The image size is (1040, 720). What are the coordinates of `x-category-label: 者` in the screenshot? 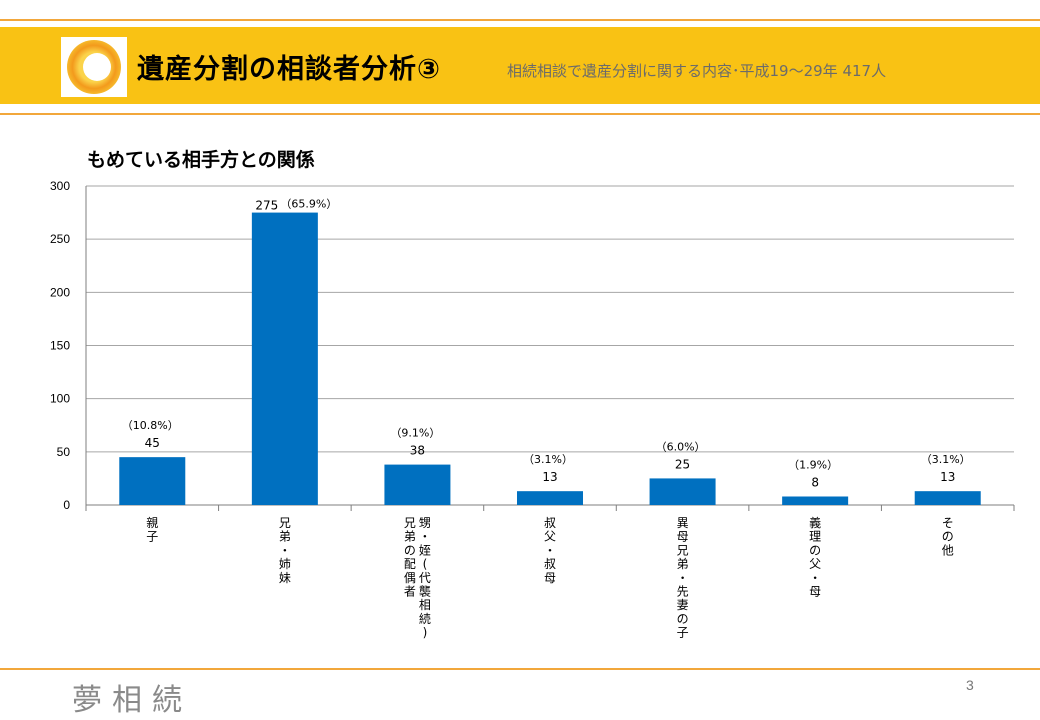 It's located at (410, 592).